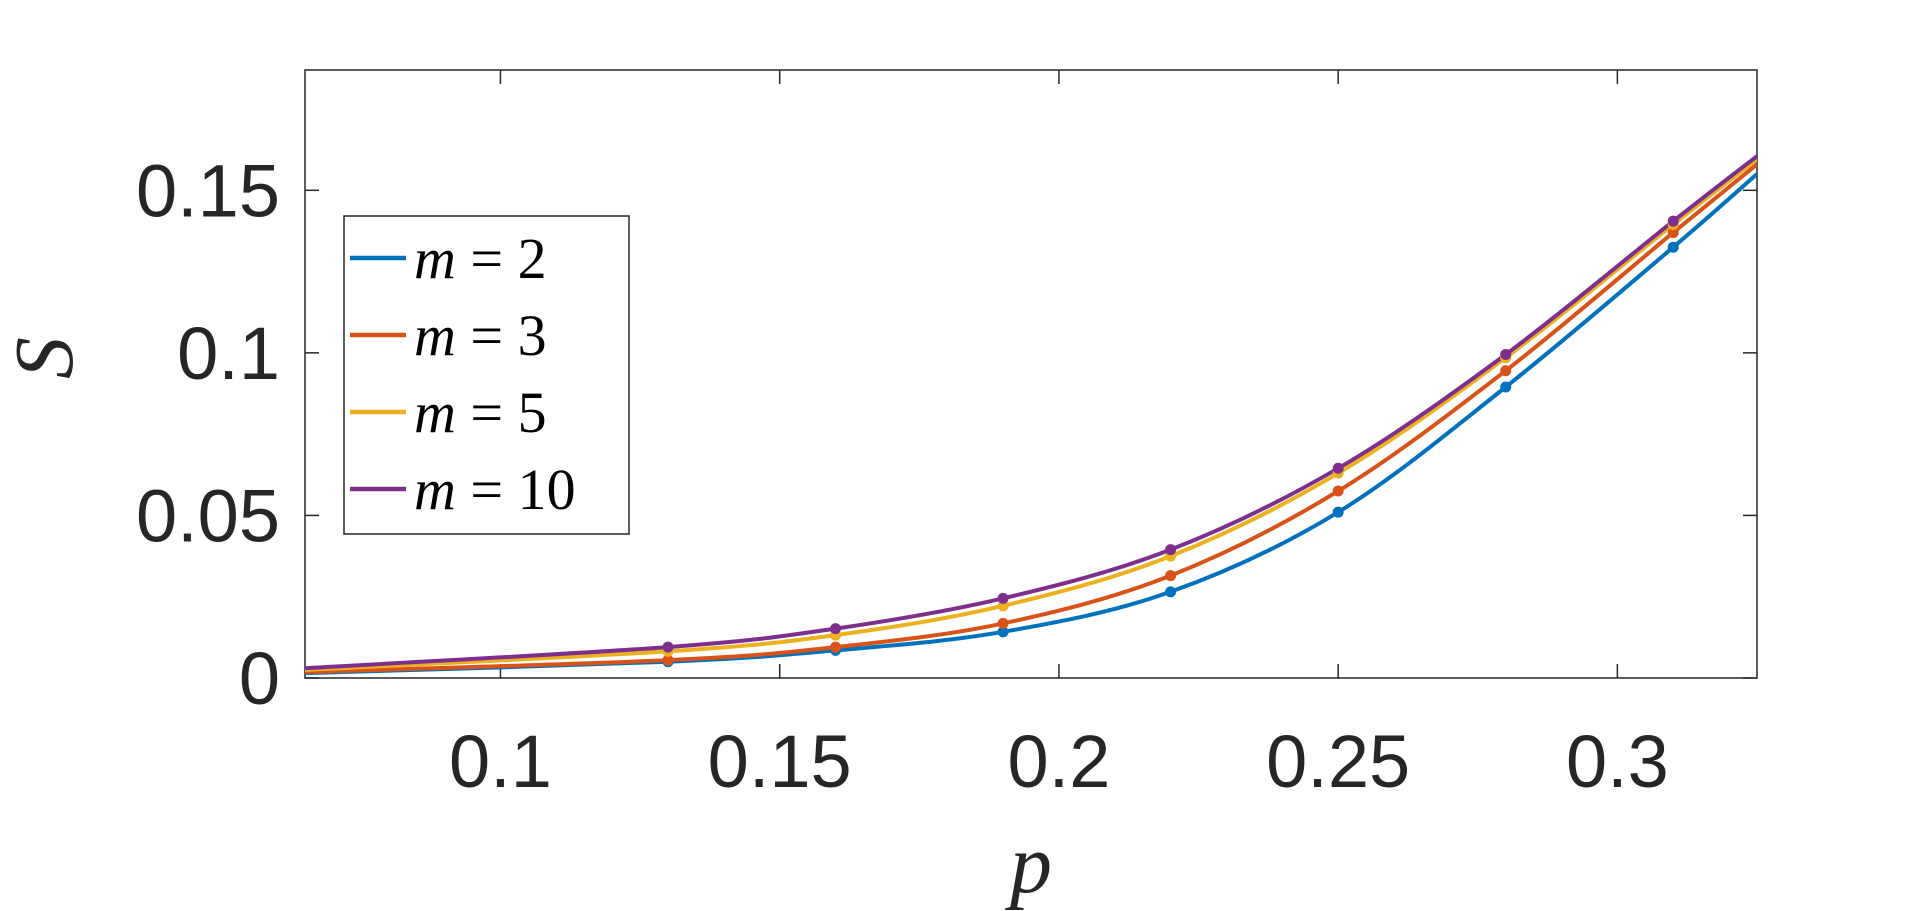 Image resolution: width=1920 pixels, height=911 pixels. What do you see at coordinates (480, 412) in the screenshot?
I see `legend-entry-m5: m = 5` at bounding box center [480, 412].